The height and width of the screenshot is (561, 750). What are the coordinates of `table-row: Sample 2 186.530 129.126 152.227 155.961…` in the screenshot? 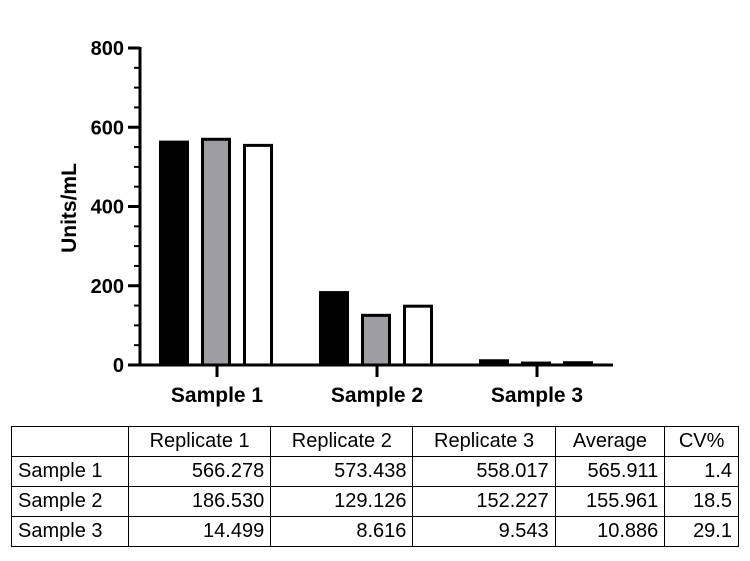 It's located at (375, 501).